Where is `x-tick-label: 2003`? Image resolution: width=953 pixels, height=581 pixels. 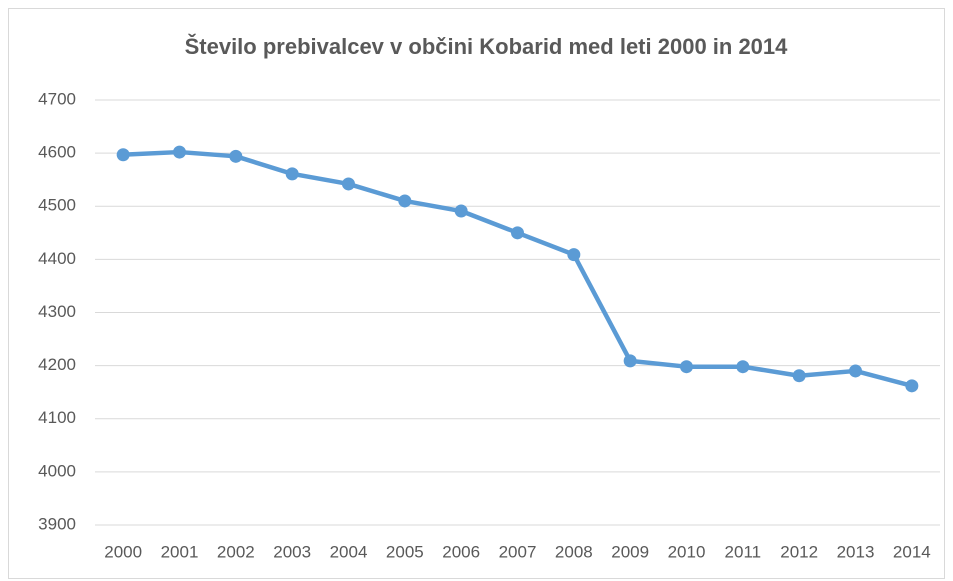
x-tick-label: 2003 is located at coordinates (292, 551).